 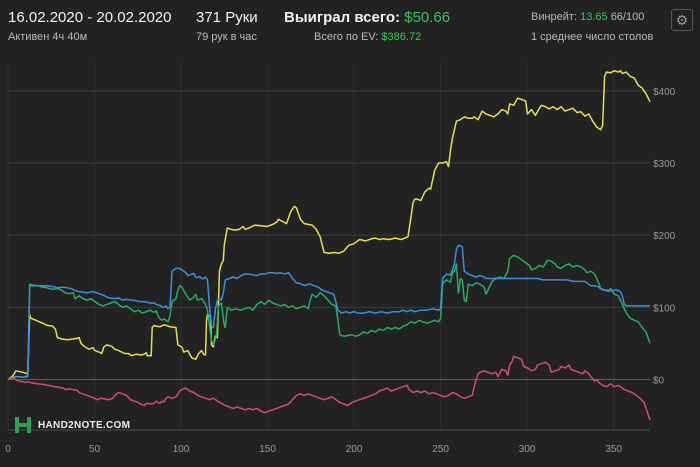 I want to click on x-tick-label: 50, so click(x=95, y=449).